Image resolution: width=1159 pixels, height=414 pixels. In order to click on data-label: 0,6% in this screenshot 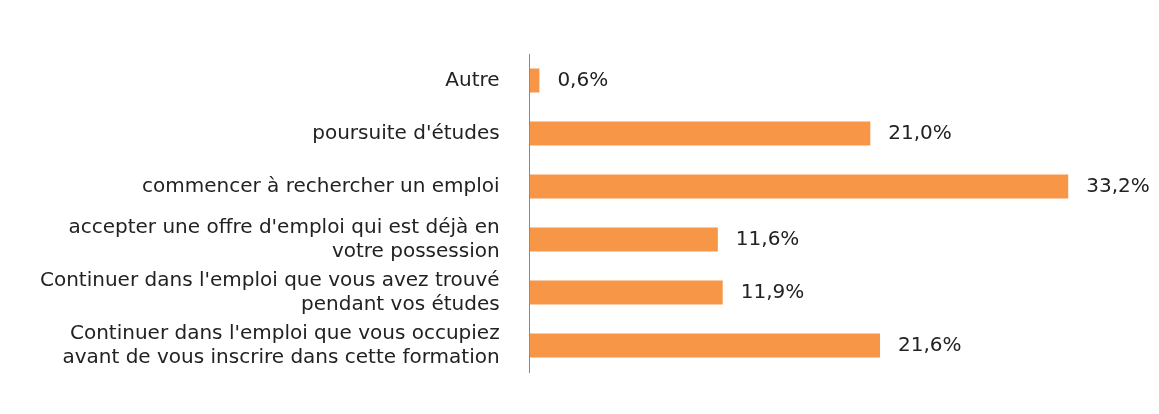, I will do `click(583, 78)`.